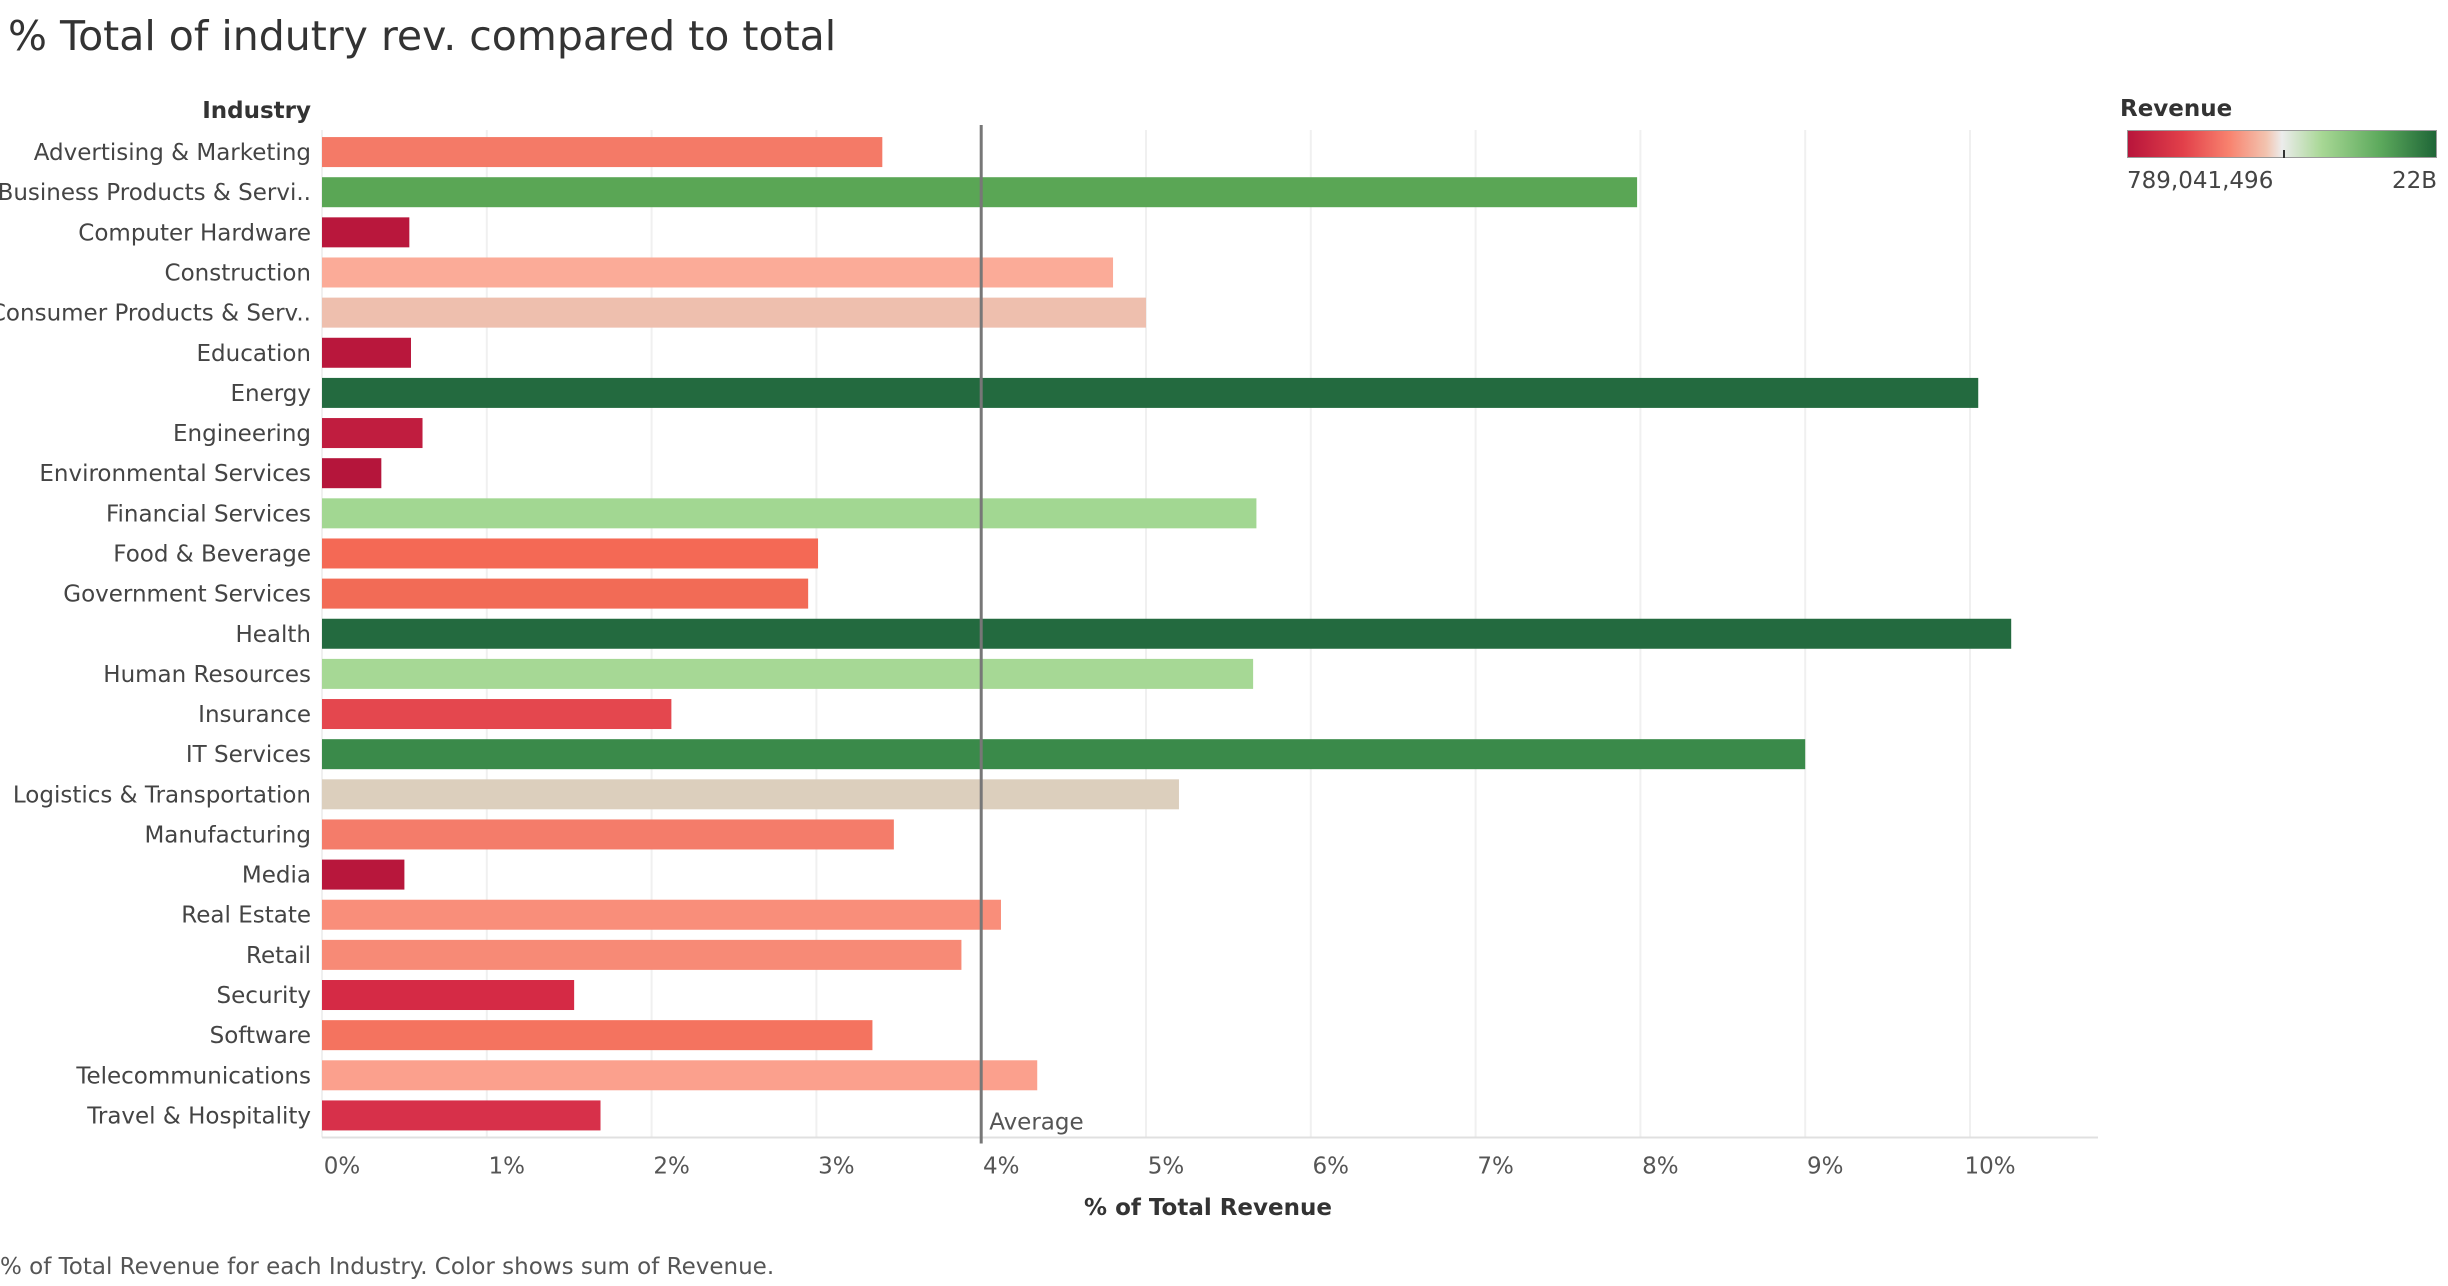  What do you see at coordinates (342, 1167) in the screenshot?
I see `x-tick-label: 0%` at bounding box center [342, 1167].